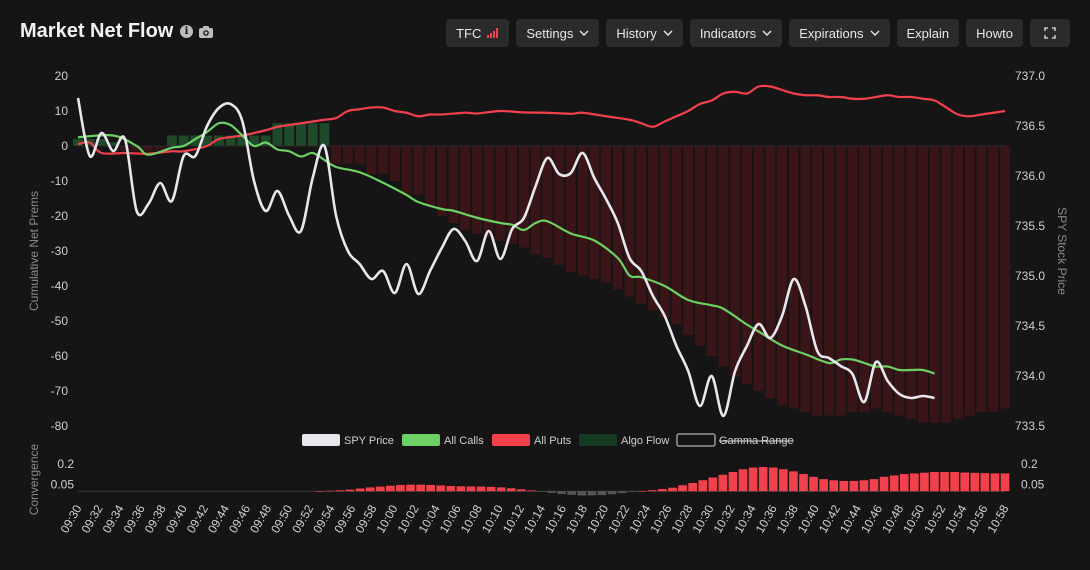 This screenshot has height=570, width=1090. What do you see at coordinates (97, 31) in the screenshot?
I see `page-title: Market Net Flow` at bounding box center [97, 31].